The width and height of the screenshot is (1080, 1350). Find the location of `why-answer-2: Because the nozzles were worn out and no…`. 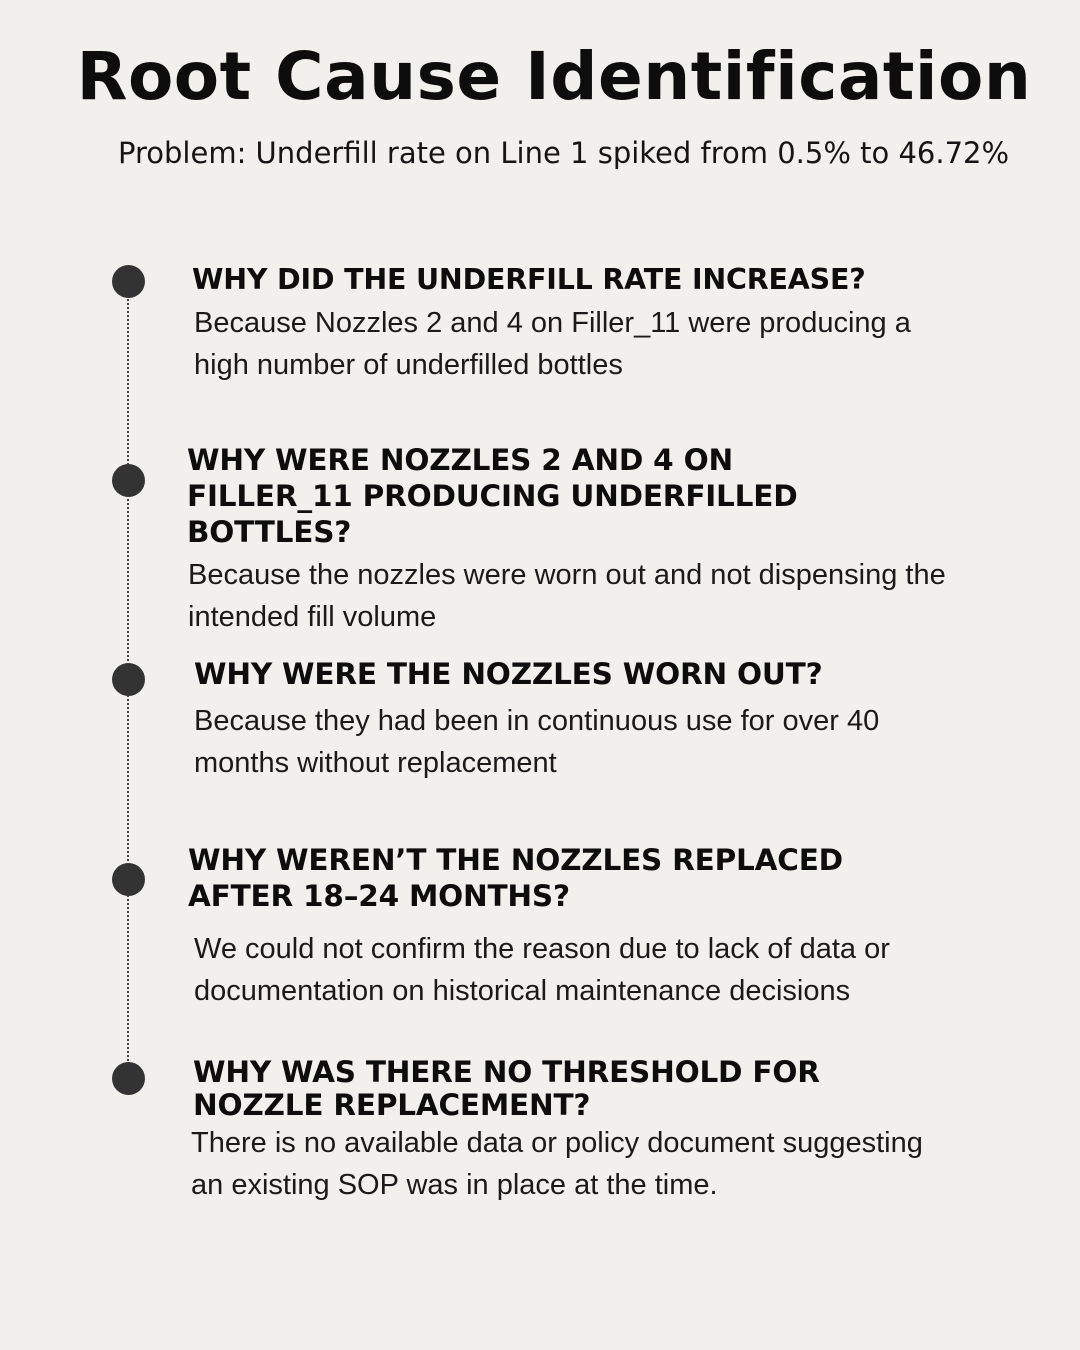

why-answer-2: Because the nozzles were worn out and no… is located at coordinates (567, 596).